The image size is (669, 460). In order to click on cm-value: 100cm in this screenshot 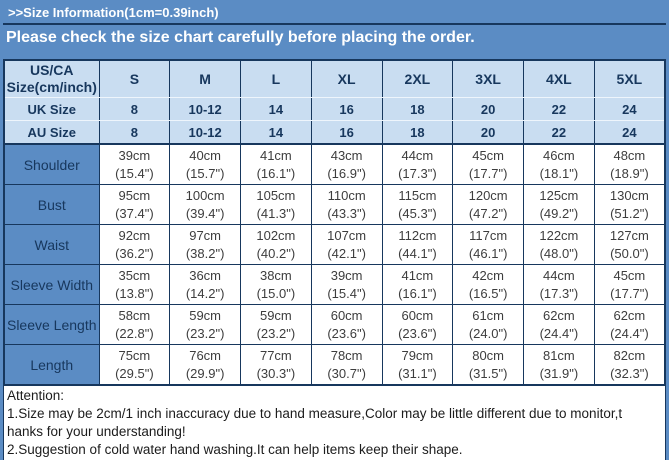, I will do `click(205, 195)`.